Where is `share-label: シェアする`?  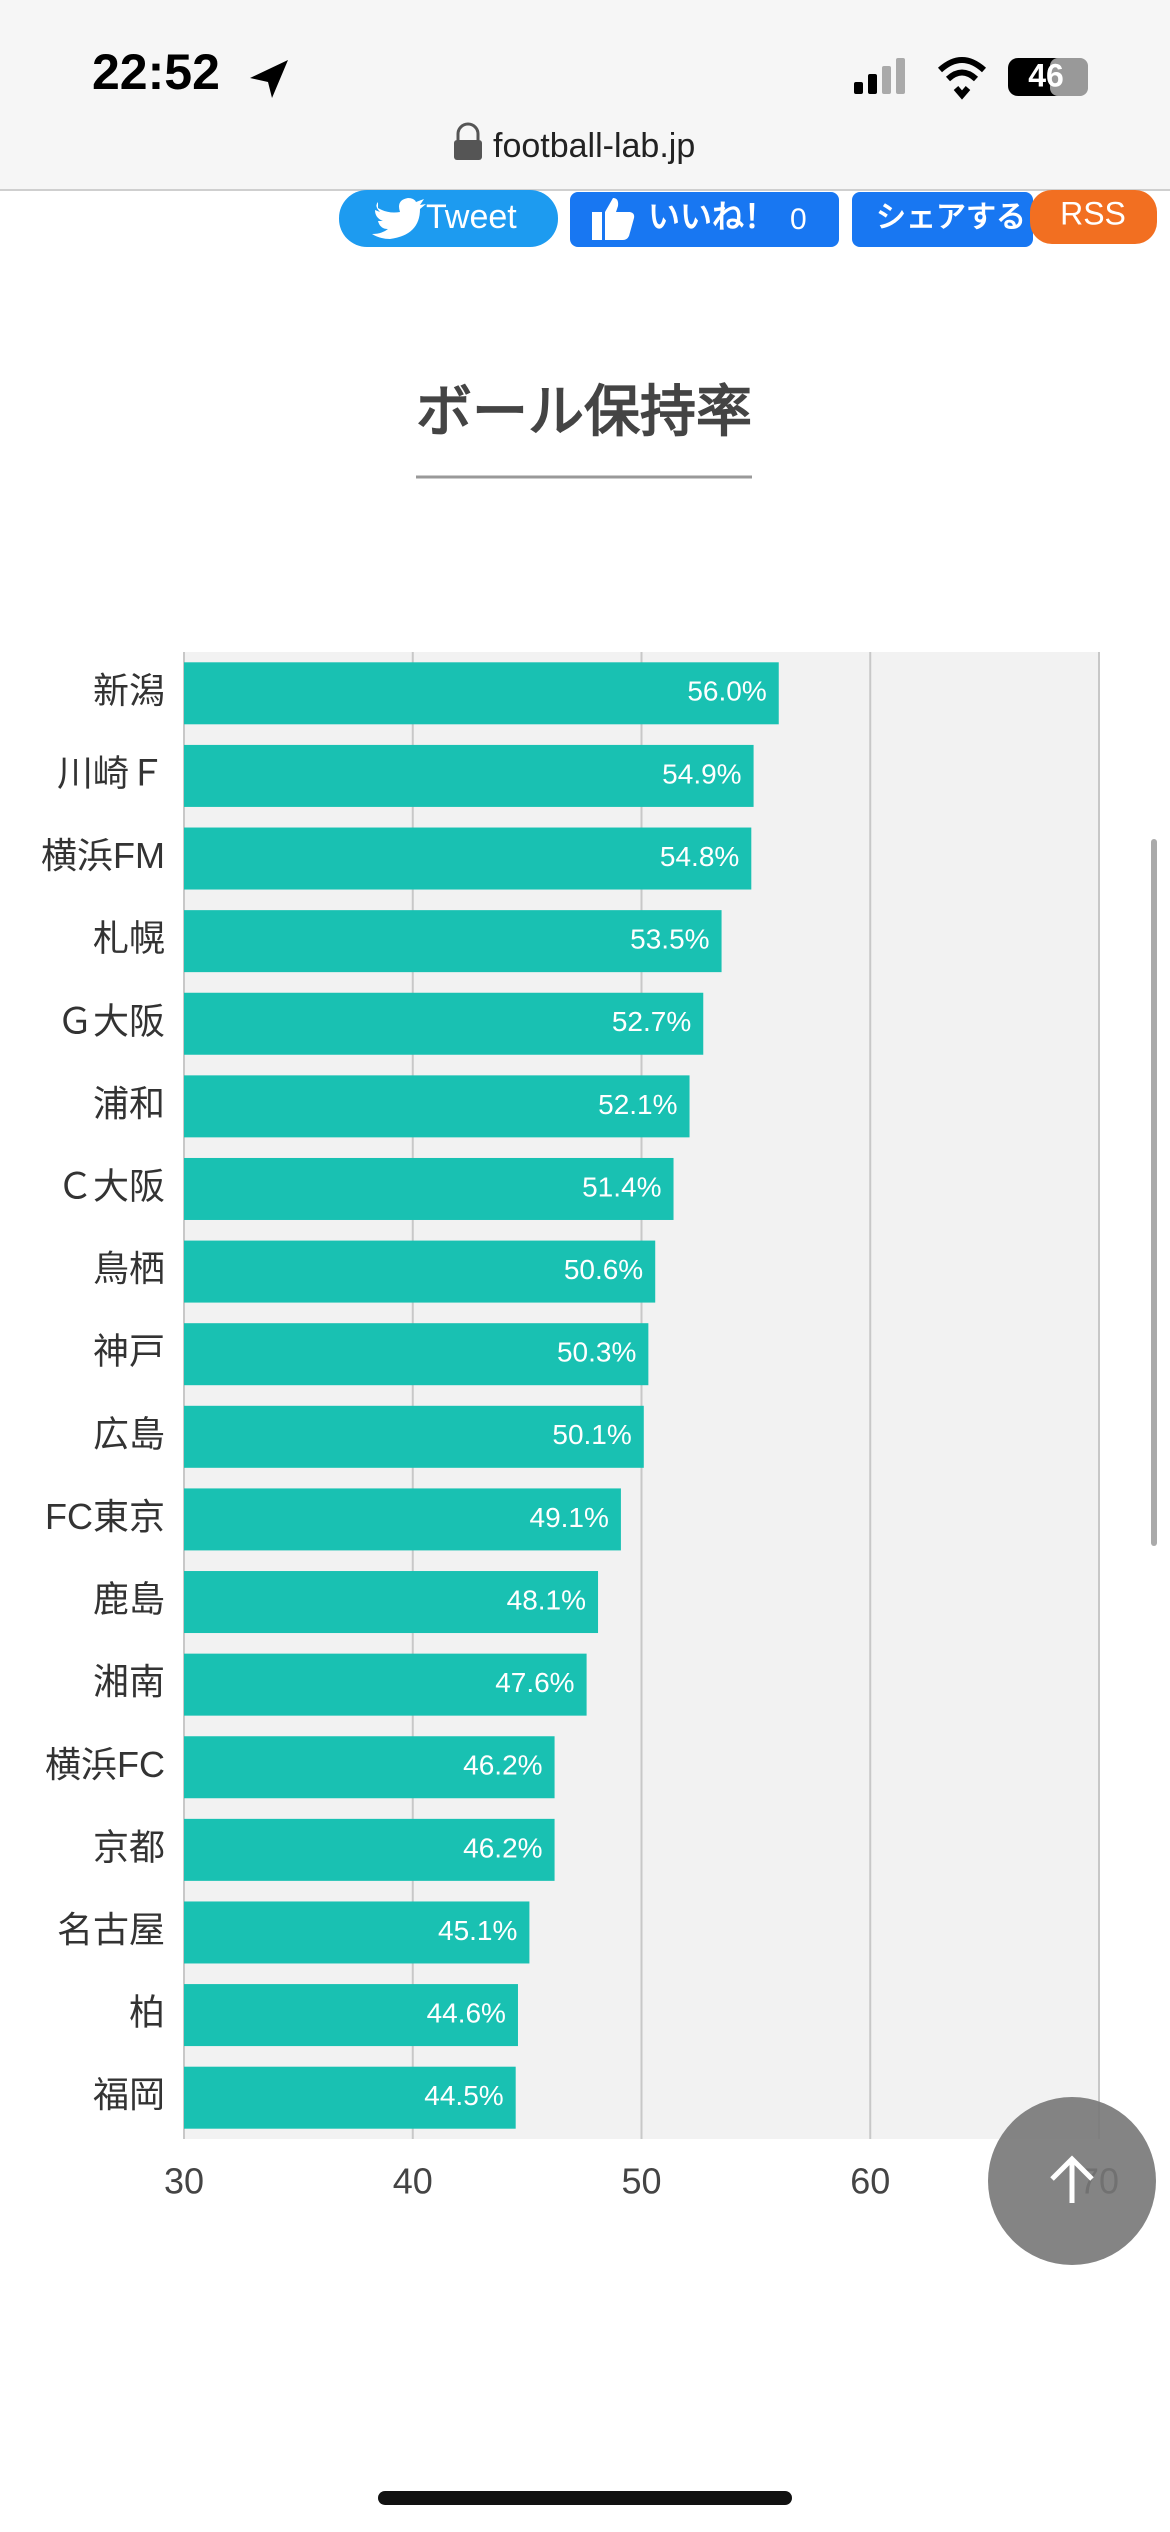 share-label: シェアする is located at coordinates (951, 217).